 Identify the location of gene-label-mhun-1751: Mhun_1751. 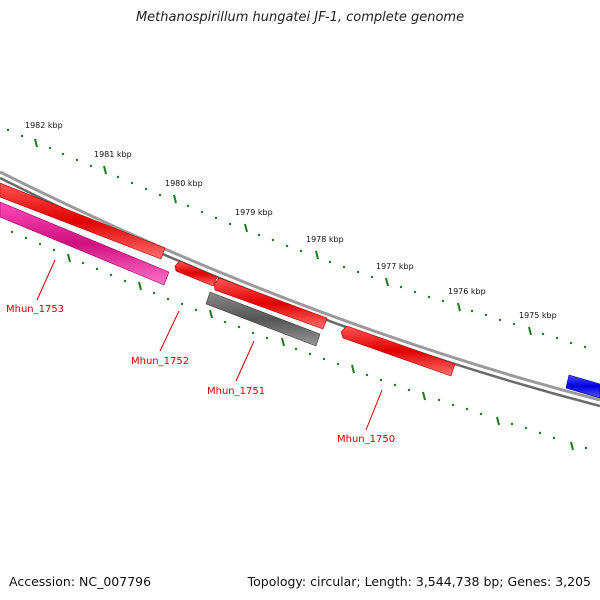
(236, 391).